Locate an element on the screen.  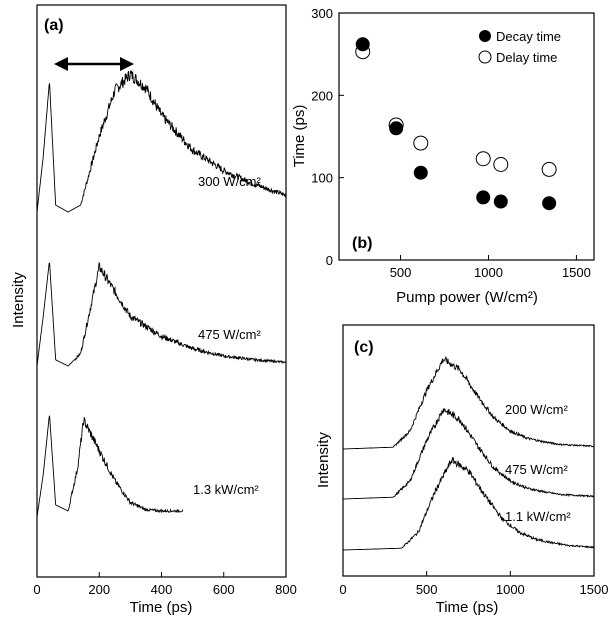
b-ytick-label: 0 is located at coordinates (329, 260).